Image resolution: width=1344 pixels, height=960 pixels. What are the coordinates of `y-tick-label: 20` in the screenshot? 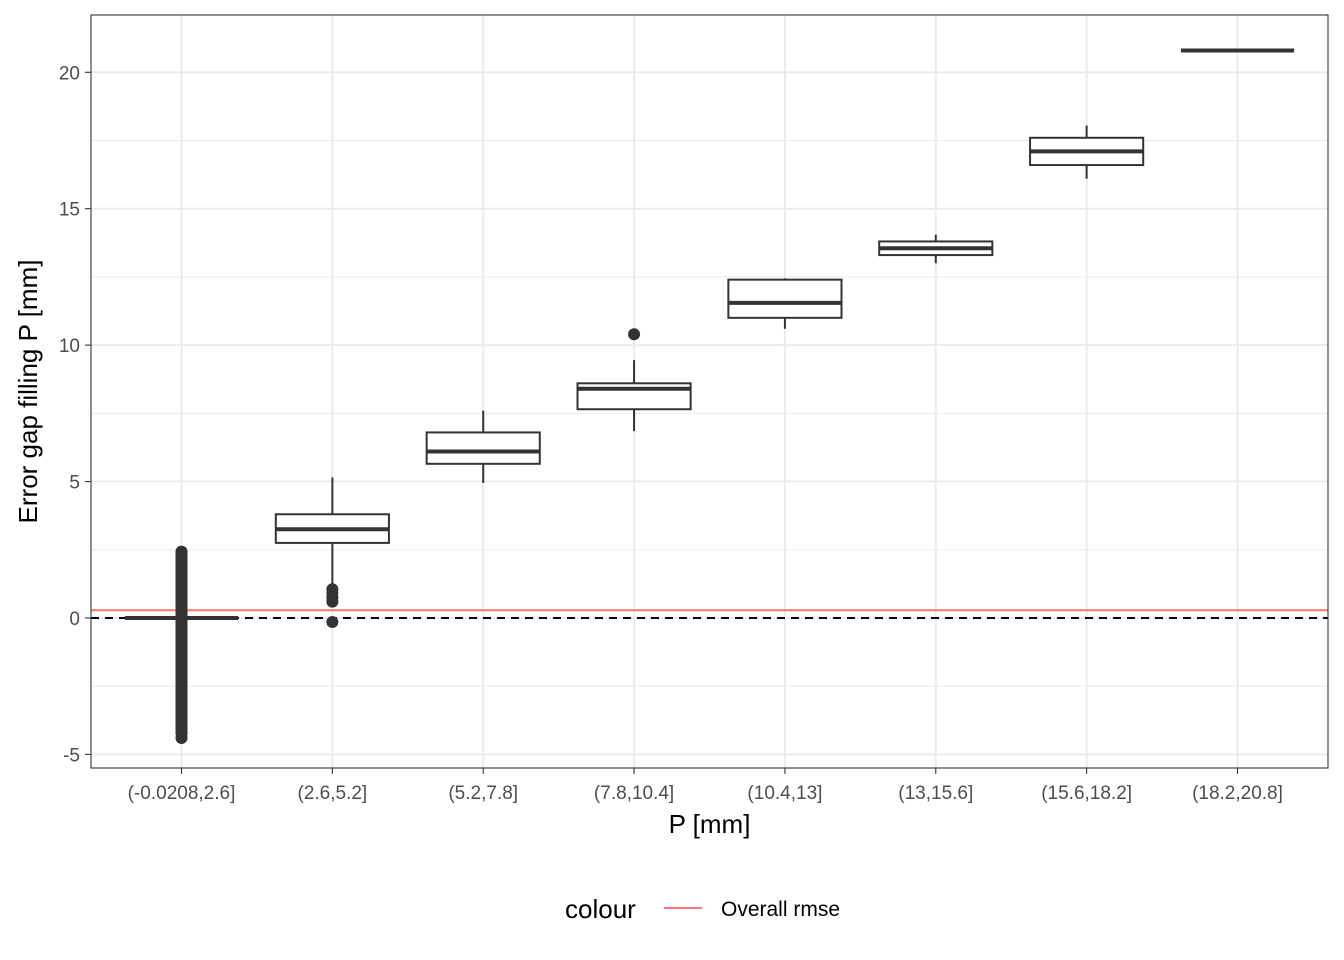 It's located at (69, 73).